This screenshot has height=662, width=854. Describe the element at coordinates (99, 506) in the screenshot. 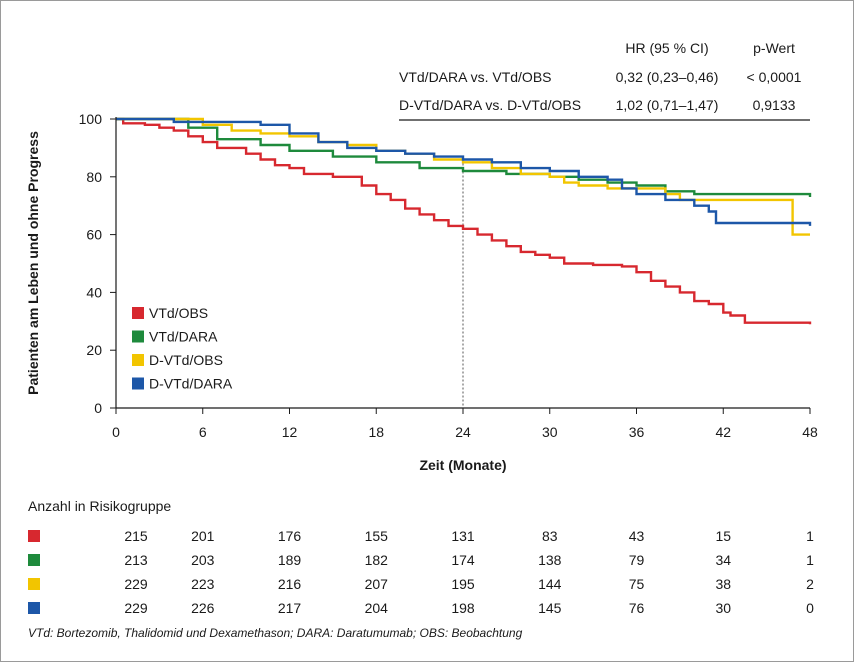

I see `risk-table-title: Anzahl in Risikogruppe` at that location.